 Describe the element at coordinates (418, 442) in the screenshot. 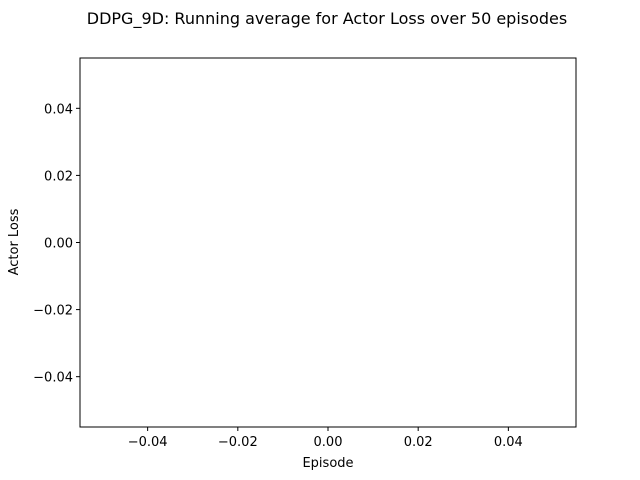

I see `x-tick-label: 0.02` at that location.